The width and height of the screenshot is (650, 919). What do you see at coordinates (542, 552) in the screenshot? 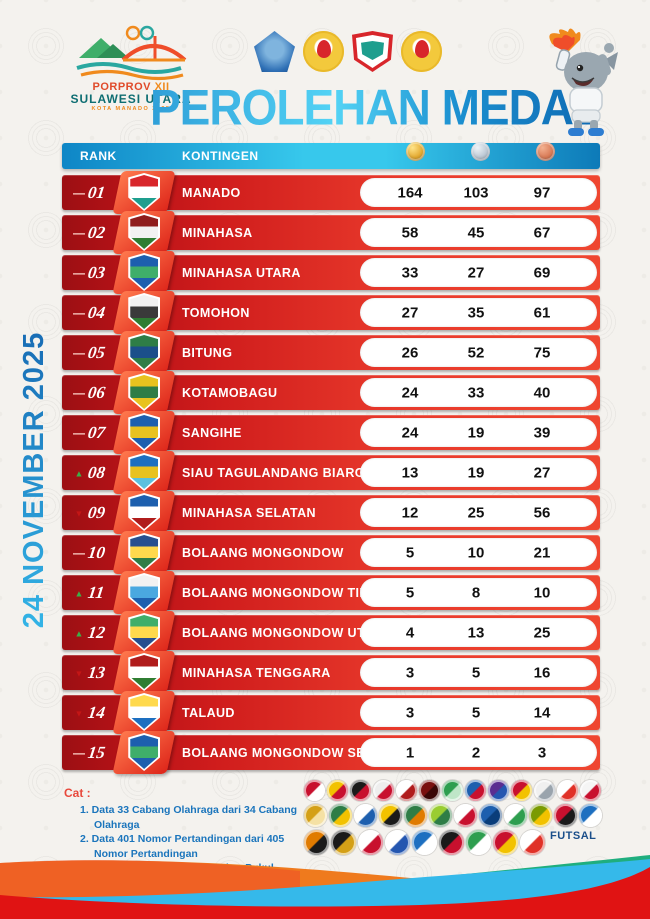
I see `bronze-count: 21` at bounding box center [542, 552].